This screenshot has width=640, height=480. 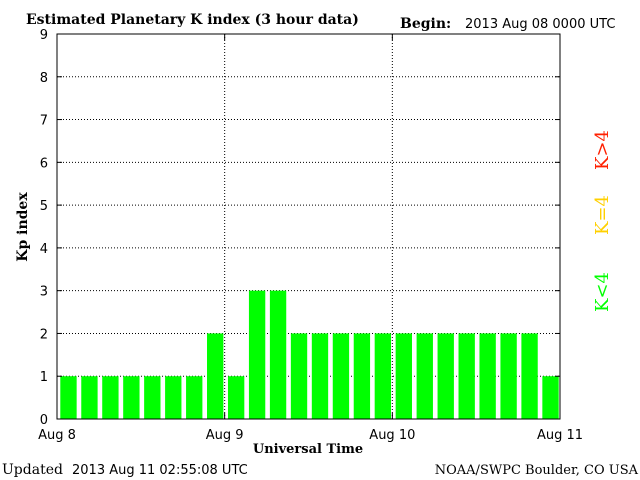 What do you see at coordinates (44, 292) in the screenshot?
I see `y-tick-label: 3` at bounding box center [44, 292].